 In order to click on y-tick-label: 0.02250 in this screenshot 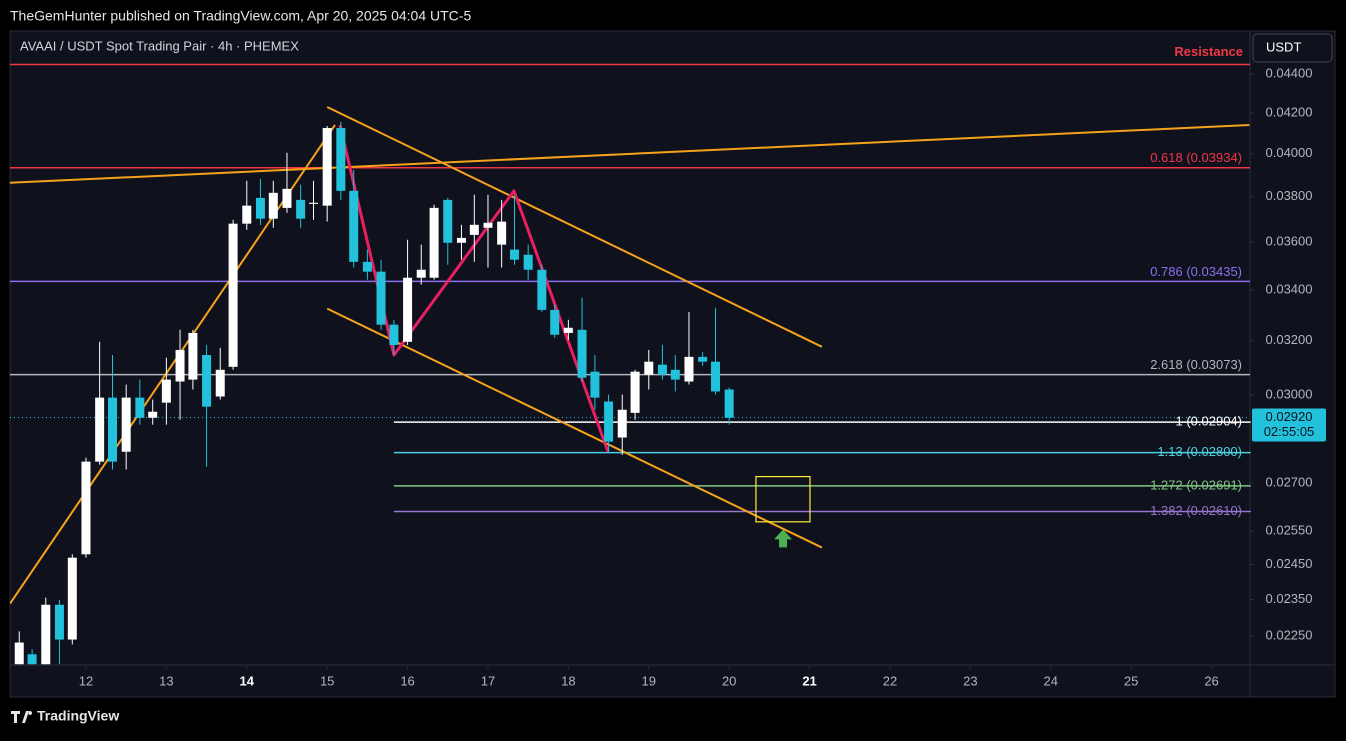, I will do `click(1289, 634)`.